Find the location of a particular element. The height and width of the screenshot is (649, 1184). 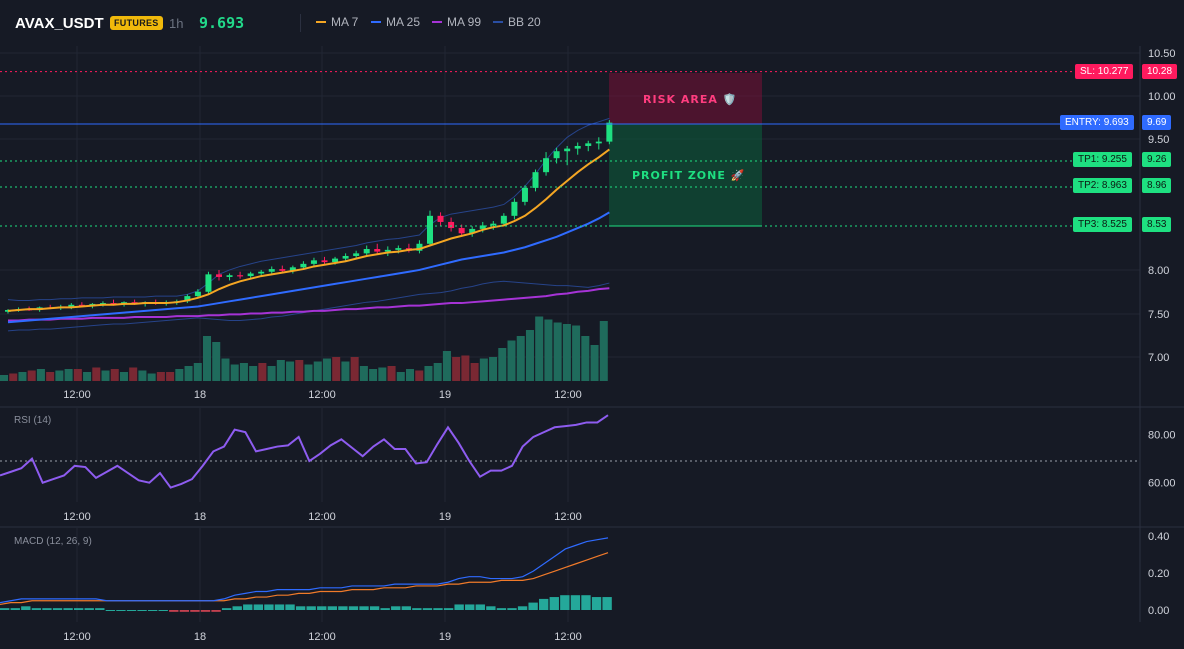

entry-level-label: ENTRY: 9.693 is located at coordinates (1097, 122).